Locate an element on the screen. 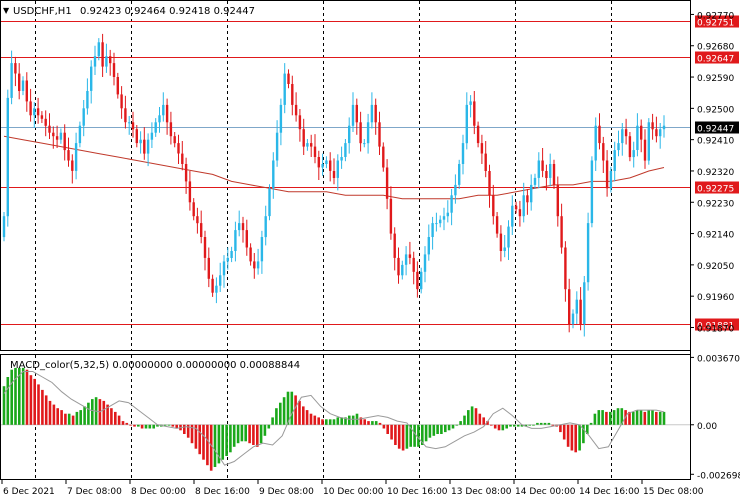 The width and height of the screenshot is (740, 500). y-tick-label: 0.92410 is located at coordinates (715, 142).